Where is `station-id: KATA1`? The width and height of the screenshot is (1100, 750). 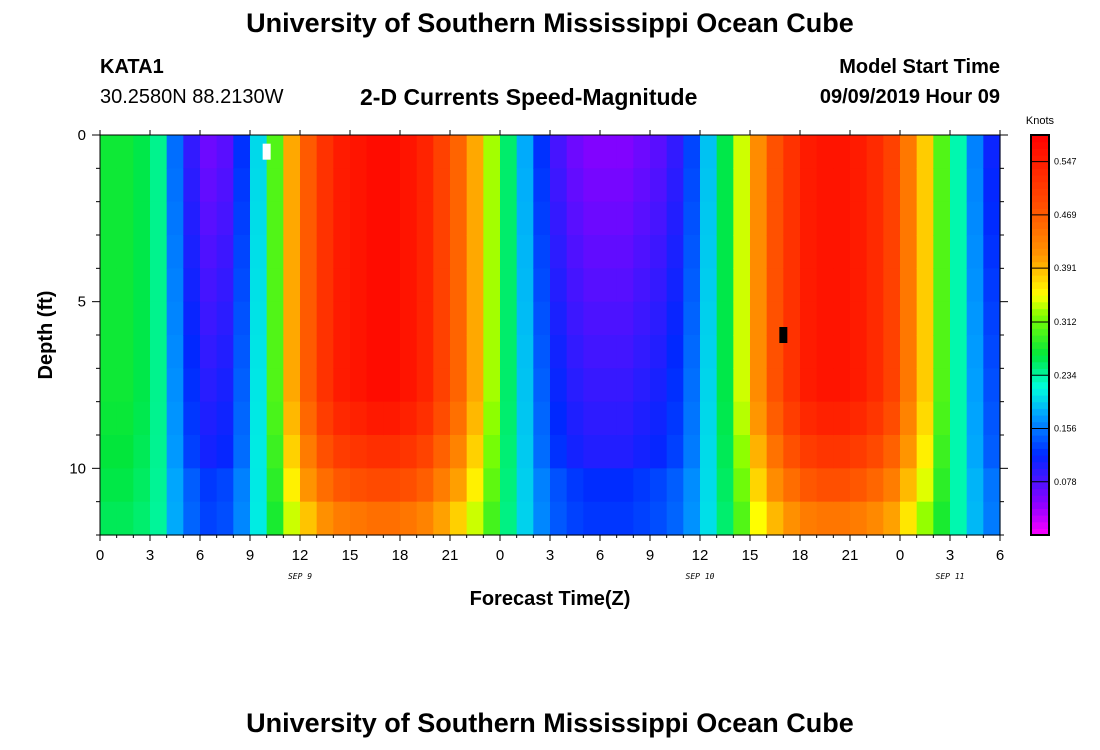 station-id: KATA1 is located at coordinates (132, 67).